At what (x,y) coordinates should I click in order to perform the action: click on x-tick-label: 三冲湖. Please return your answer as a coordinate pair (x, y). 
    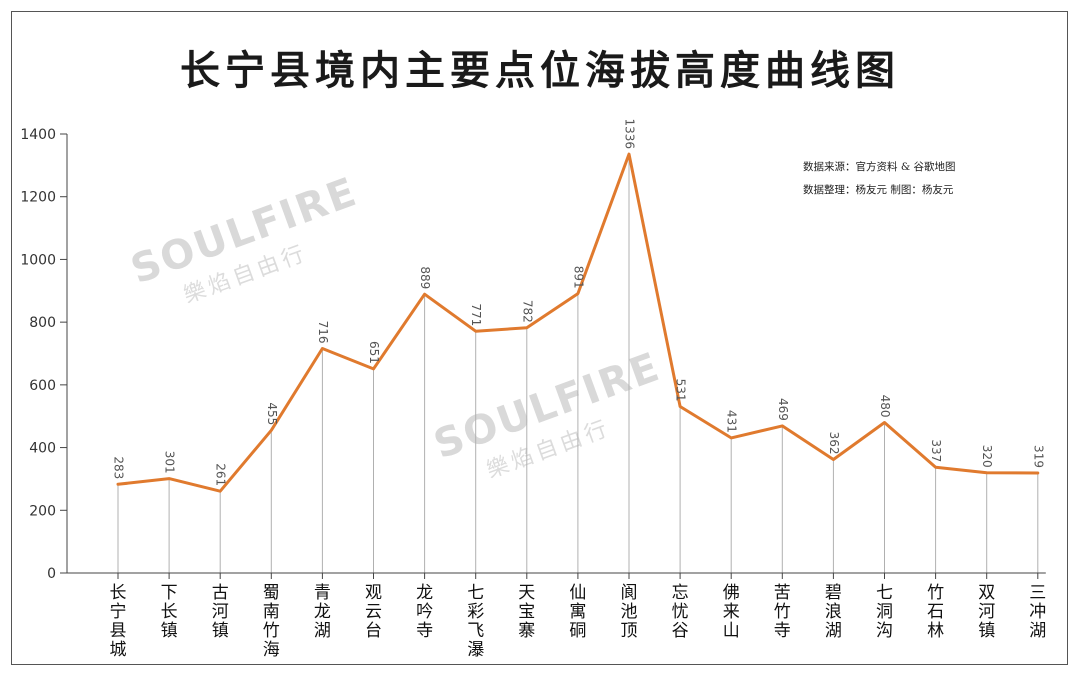
    Looking at the image, I should click on (1037, 612).